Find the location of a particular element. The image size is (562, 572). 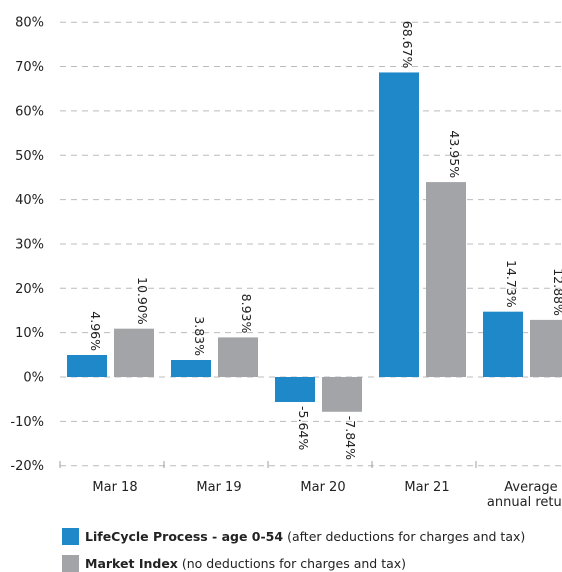

y-tick-label: 30% is located at coordinates (29, 244).